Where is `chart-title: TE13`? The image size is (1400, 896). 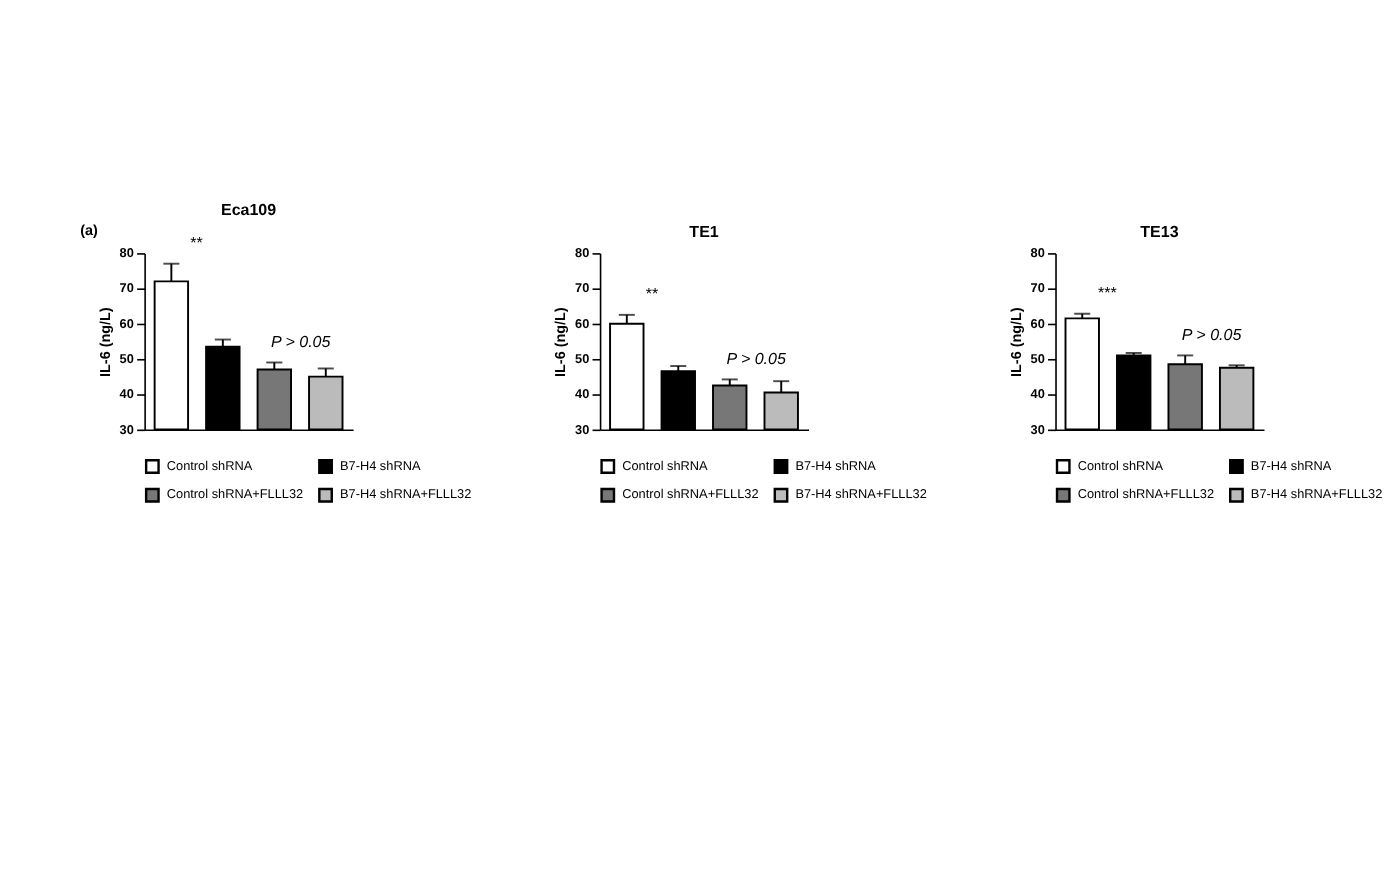
chart-title: TE13 is located at coordinates (1160, 232).